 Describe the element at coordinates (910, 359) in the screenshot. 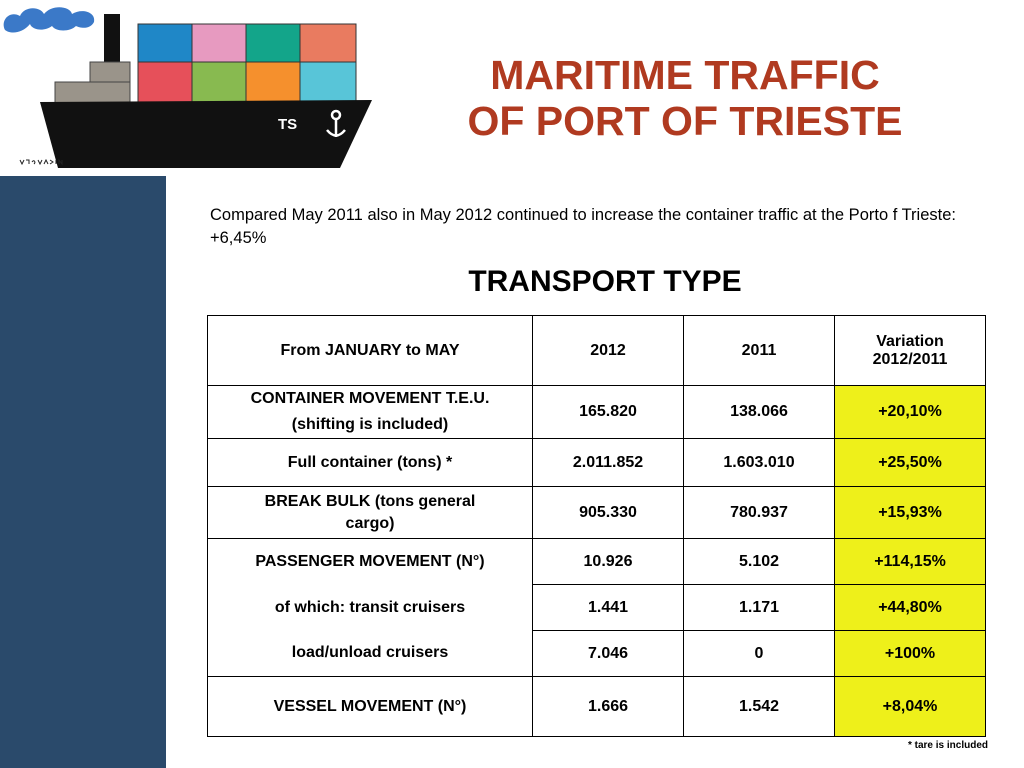

I see `header-variation-line2: 2012/2011` at that location.